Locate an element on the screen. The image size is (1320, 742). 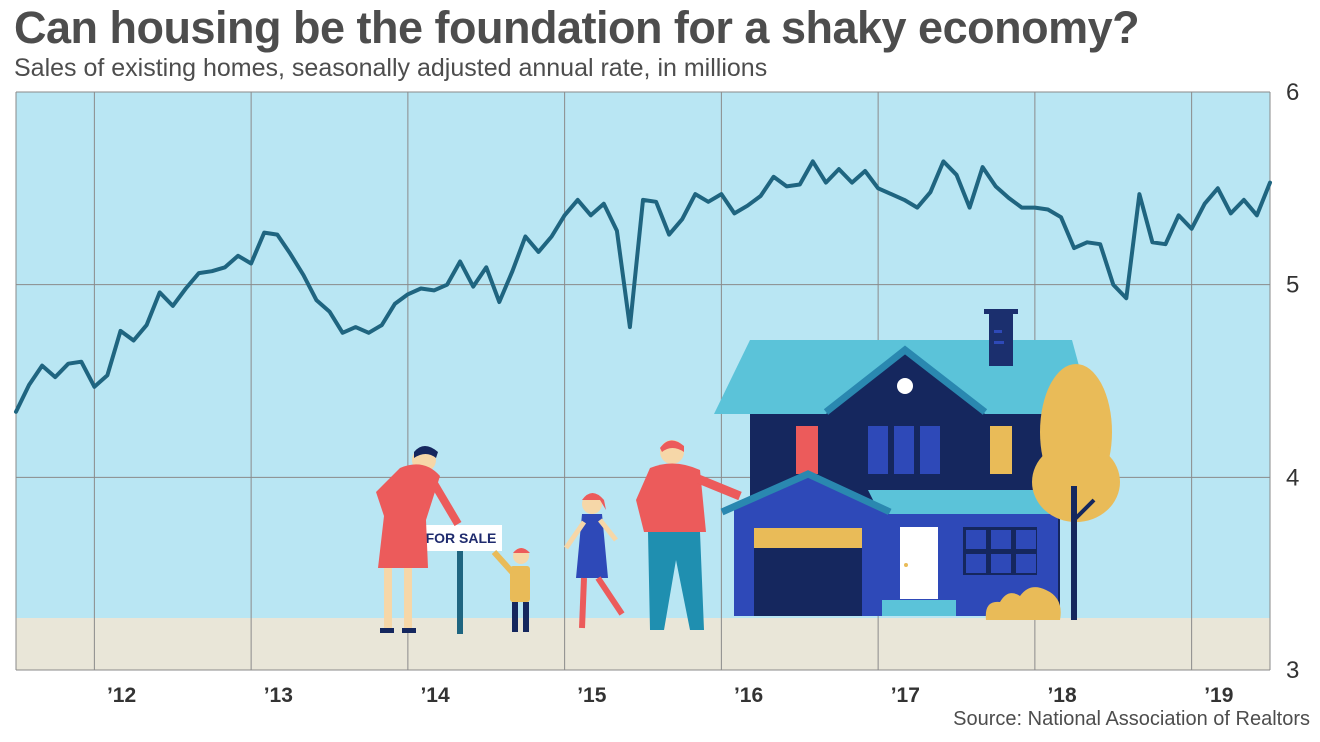
sign-post is located at coordinates (460, 587).